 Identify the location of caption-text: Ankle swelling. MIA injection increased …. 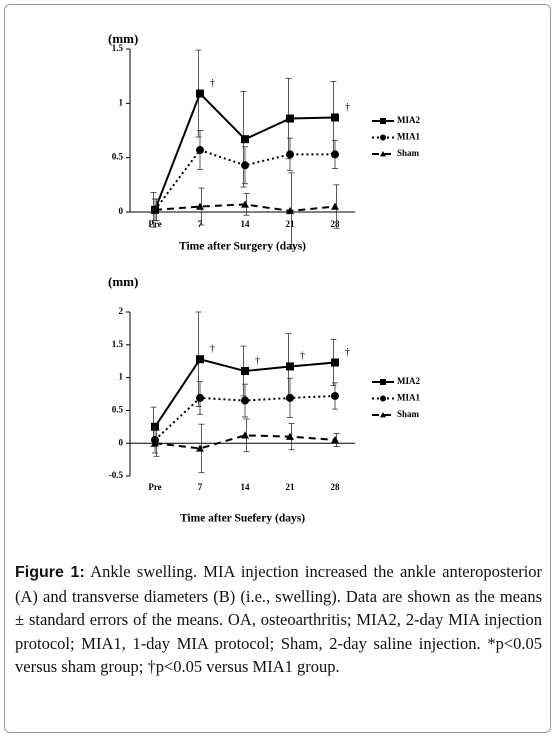
(279, 619).